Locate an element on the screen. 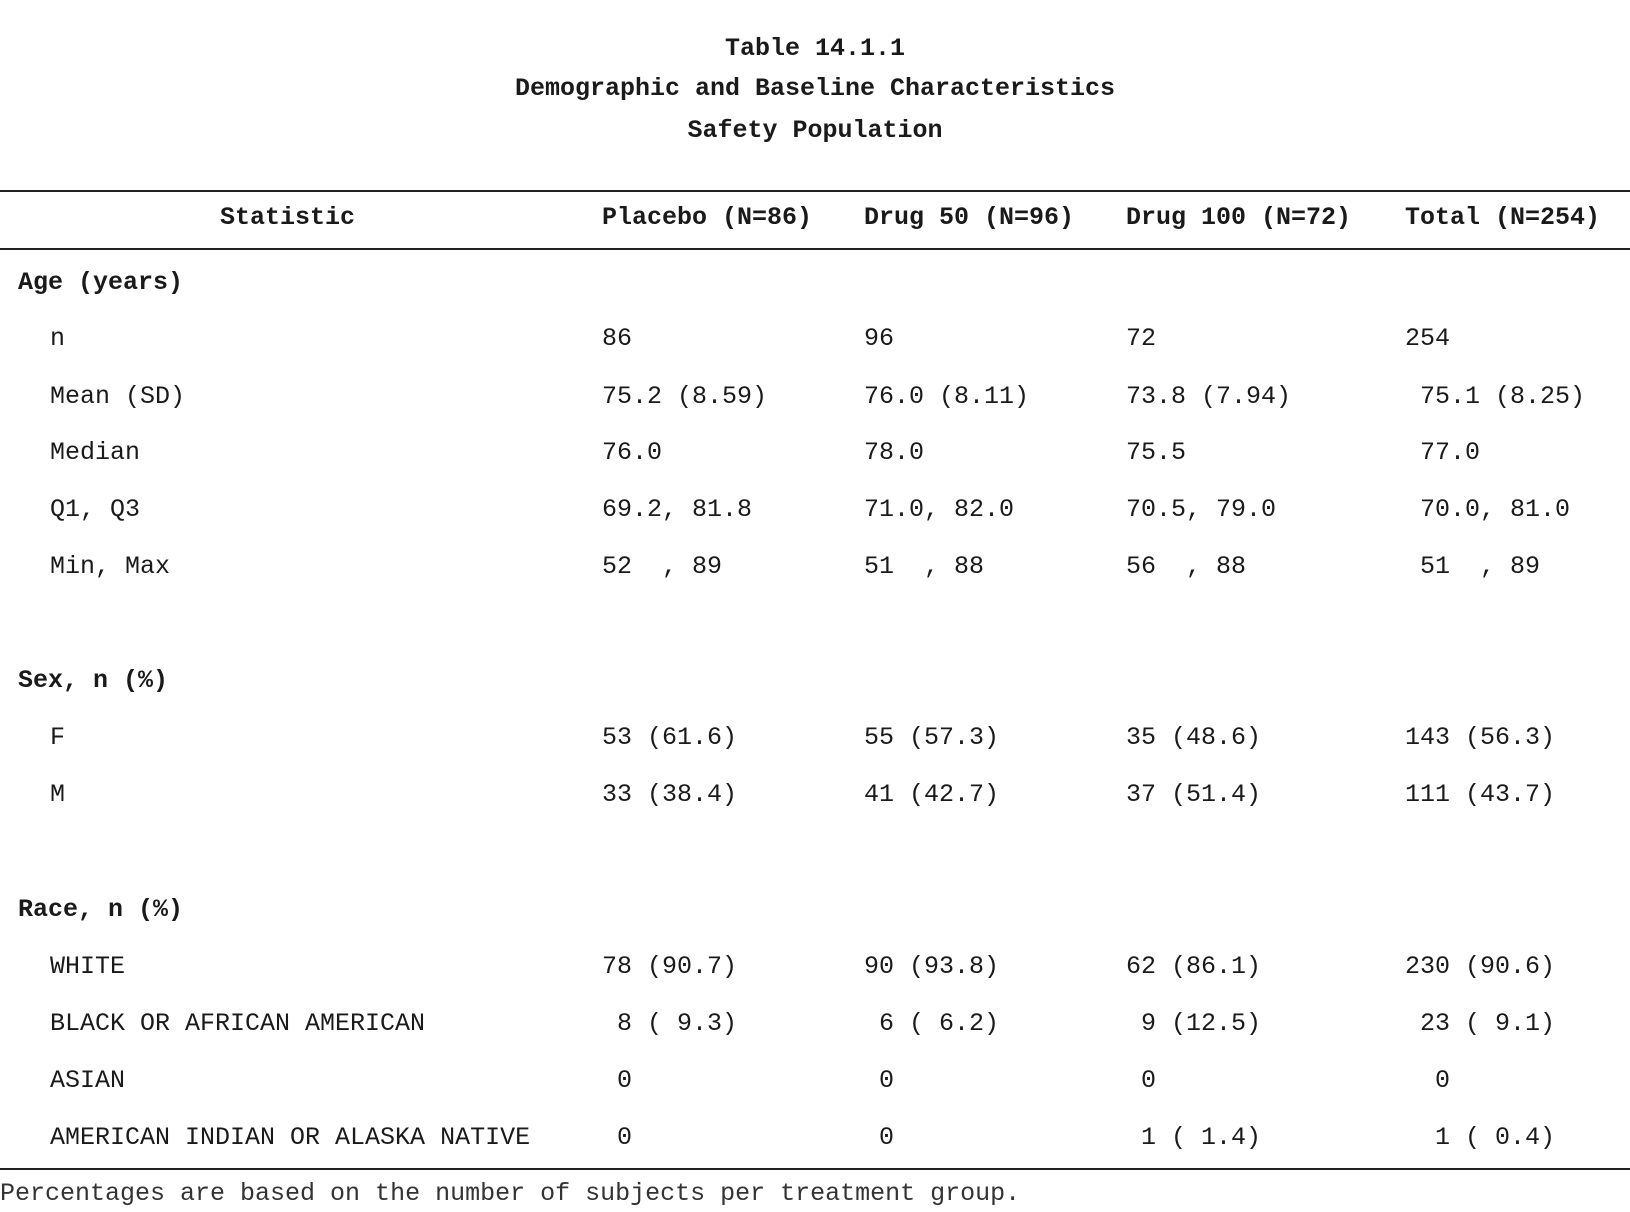 This screenshot has width=1630, height=1212. cell-total: 111 (43.7) is located at coordinates (1480, 794).